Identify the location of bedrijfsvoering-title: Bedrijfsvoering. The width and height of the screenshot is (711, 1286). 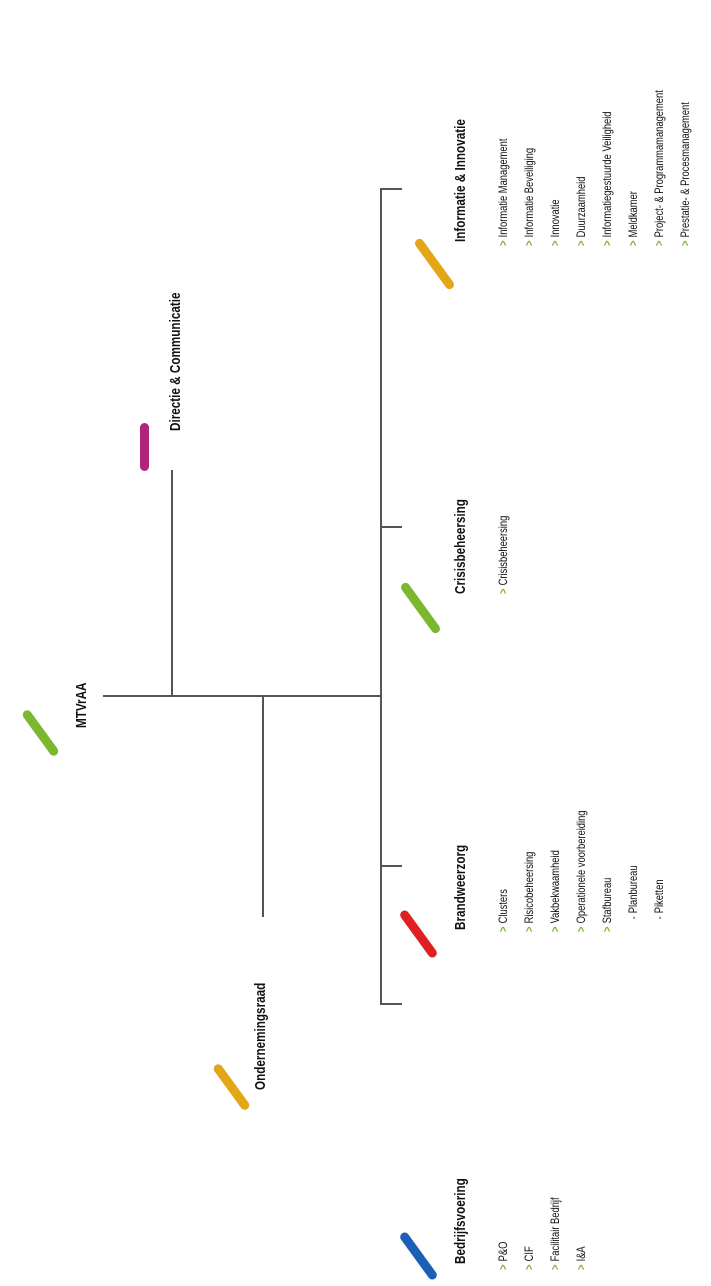
(460, 1221).